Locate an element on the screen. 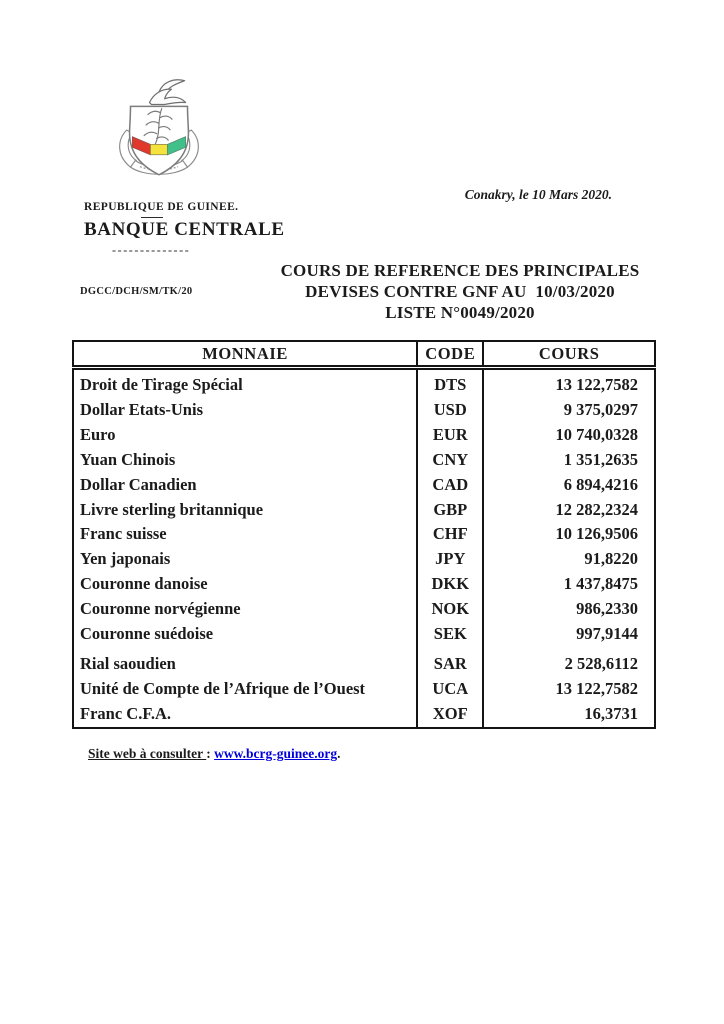 The width and height of the screenshot is (724, 1024). currency-name: Rial saoudien is located at coordinates (128, 663).